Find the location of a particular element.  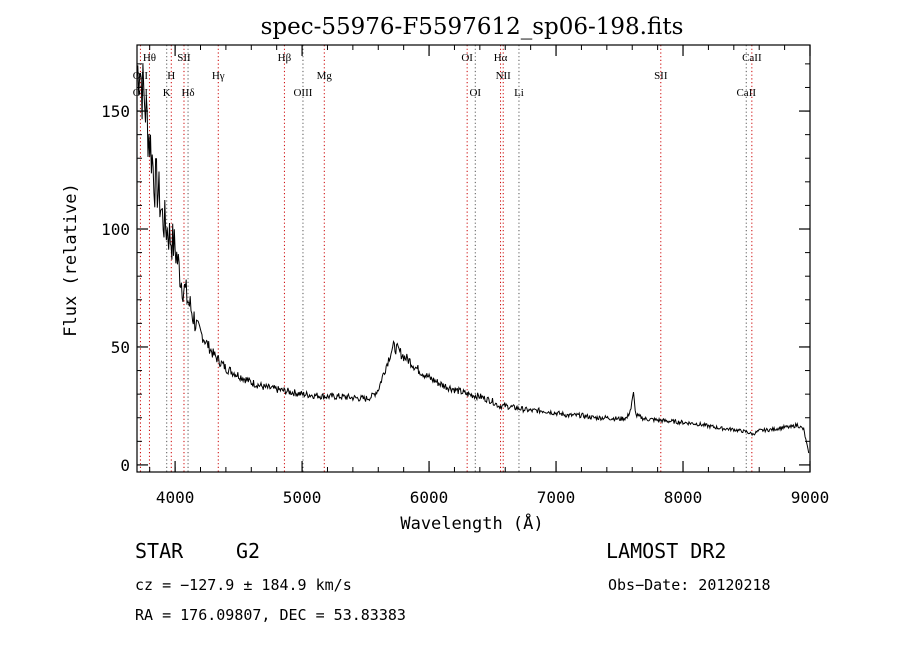

x-tick-label: 6000 is located at coordinates (429, 497).